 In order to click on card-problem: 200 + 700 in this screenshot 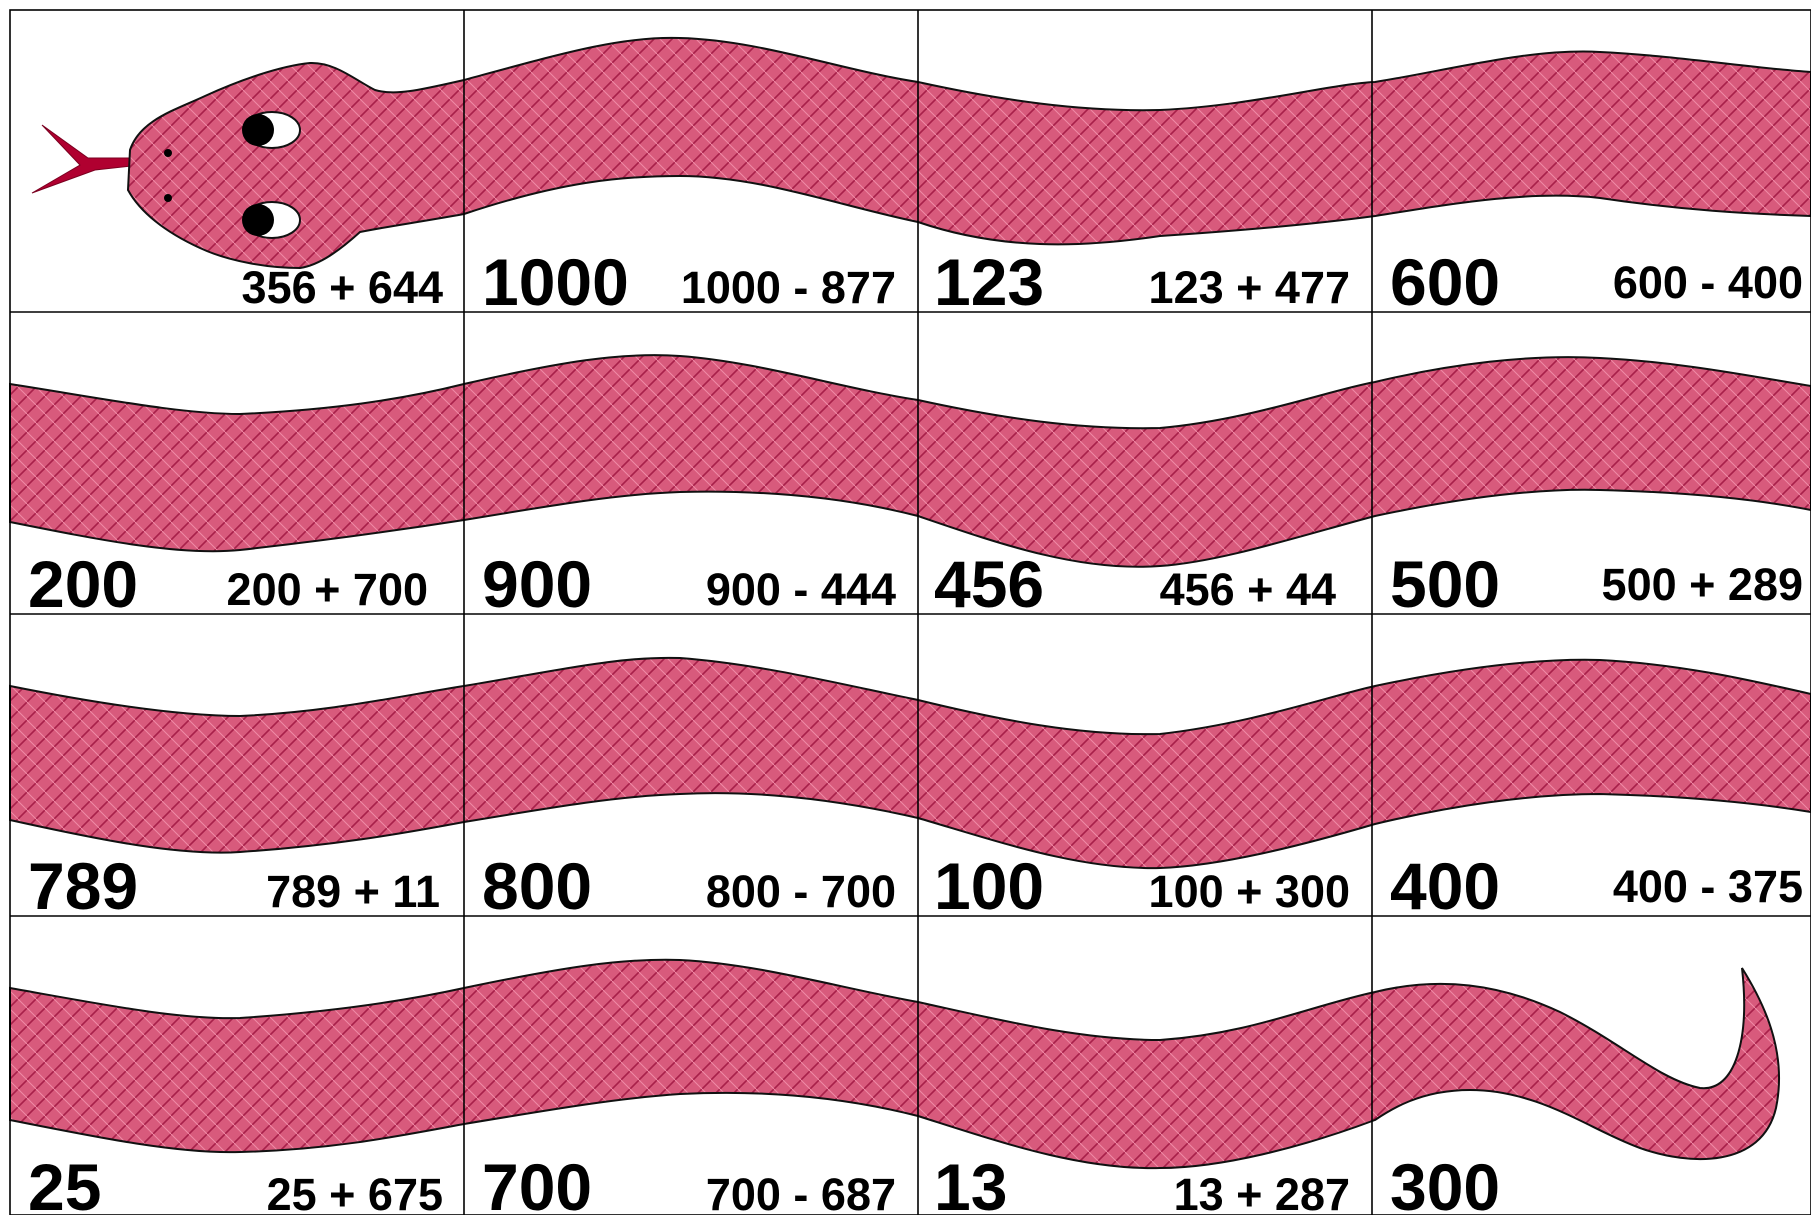, I will do `click(327, 589)`.